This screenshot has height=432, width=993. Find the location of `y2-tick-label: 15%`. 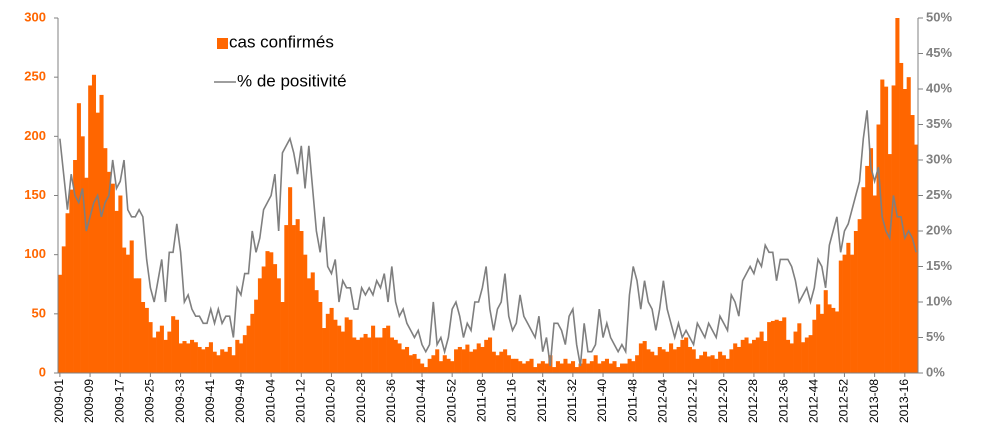

y2-tick-label: 15% is located at coordinates (939, 265).